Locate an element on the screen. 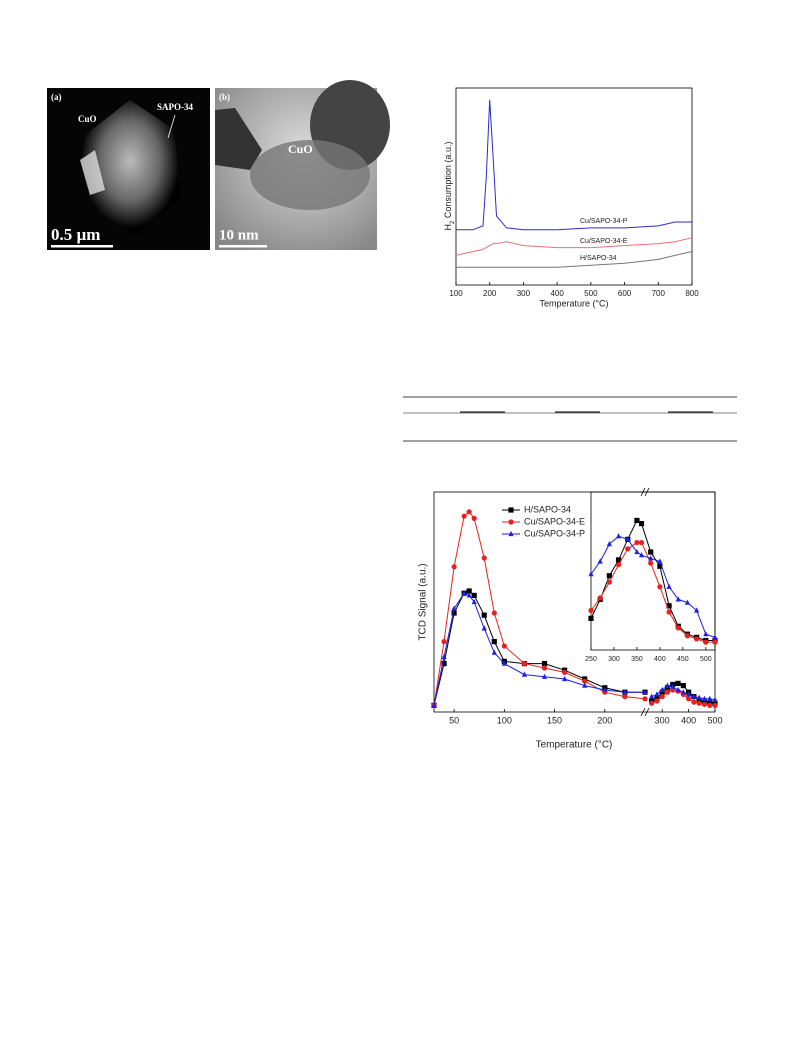 The image size is (793, 1057). x-tick-label: 450 is located at coordinates (683, 659).